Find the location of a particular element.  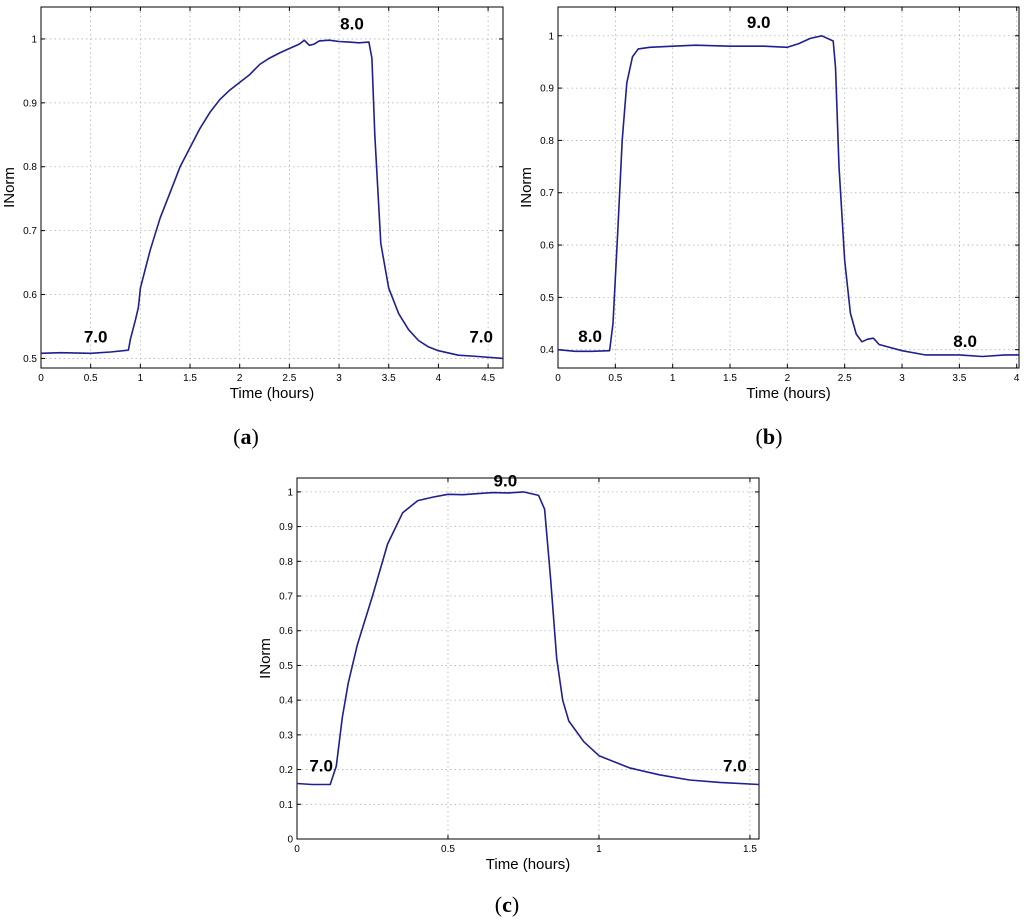

panel-letter: b is located at coordinates (769, 436).